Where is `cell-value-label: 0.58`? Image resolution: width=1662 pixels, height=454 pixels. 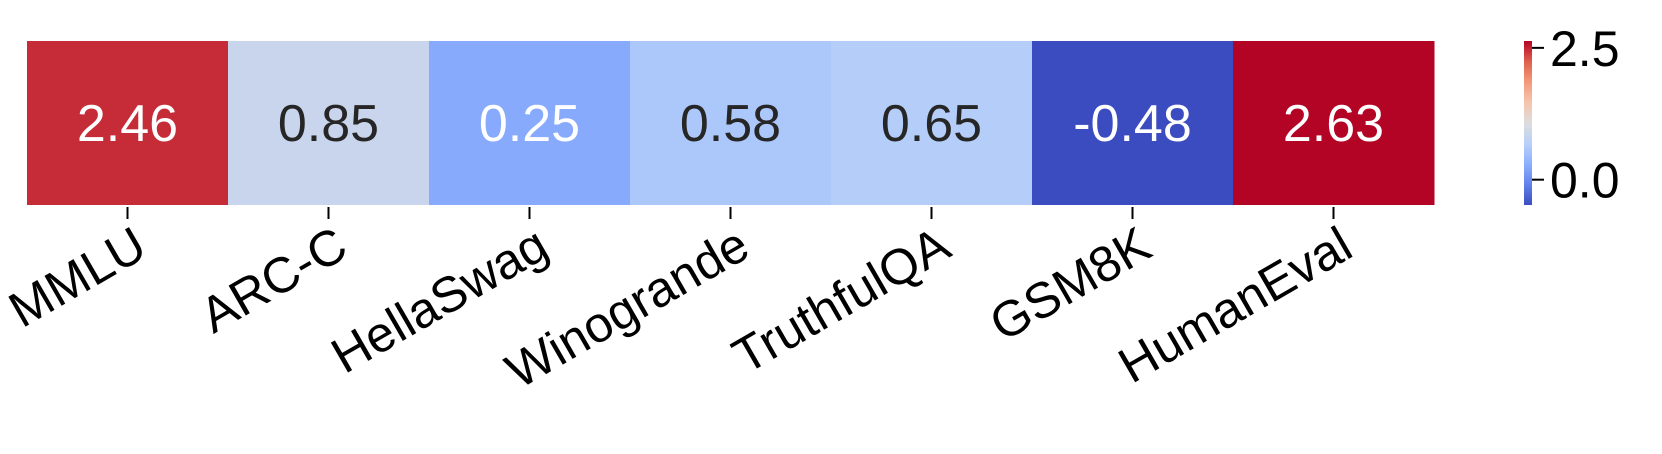
cell-value-label: 0.58 is located at coordinates (730, 124).